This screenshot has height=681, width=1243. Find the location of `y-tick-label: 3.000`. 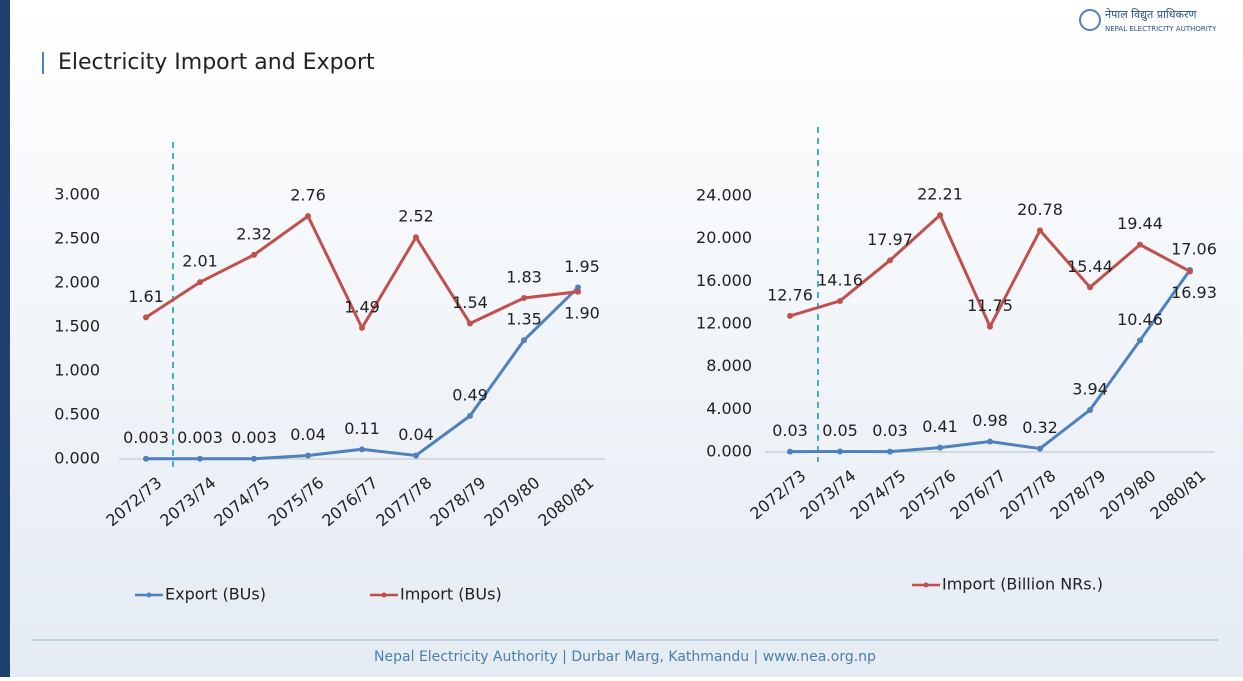

y-tick-label: 3.000 is located at coordinates (77, 194).